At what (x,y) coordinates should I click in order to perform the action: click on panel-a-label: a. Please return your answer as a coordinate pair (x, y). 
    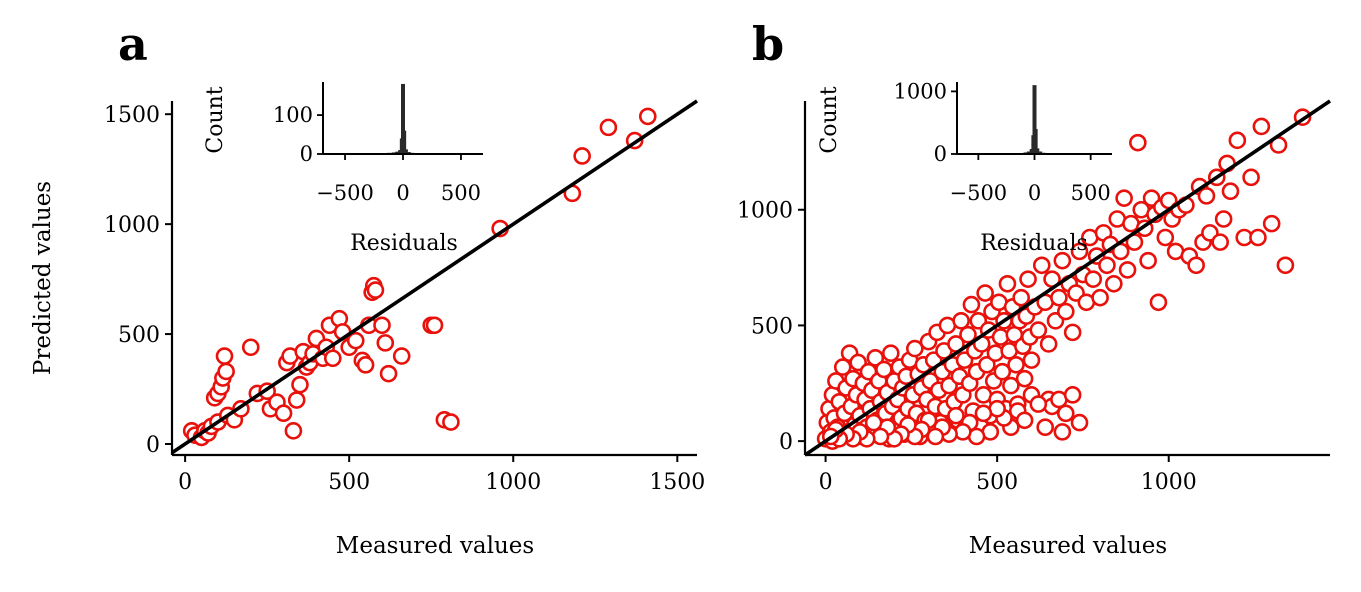
    Looking at the image, I should click on (133, 44).